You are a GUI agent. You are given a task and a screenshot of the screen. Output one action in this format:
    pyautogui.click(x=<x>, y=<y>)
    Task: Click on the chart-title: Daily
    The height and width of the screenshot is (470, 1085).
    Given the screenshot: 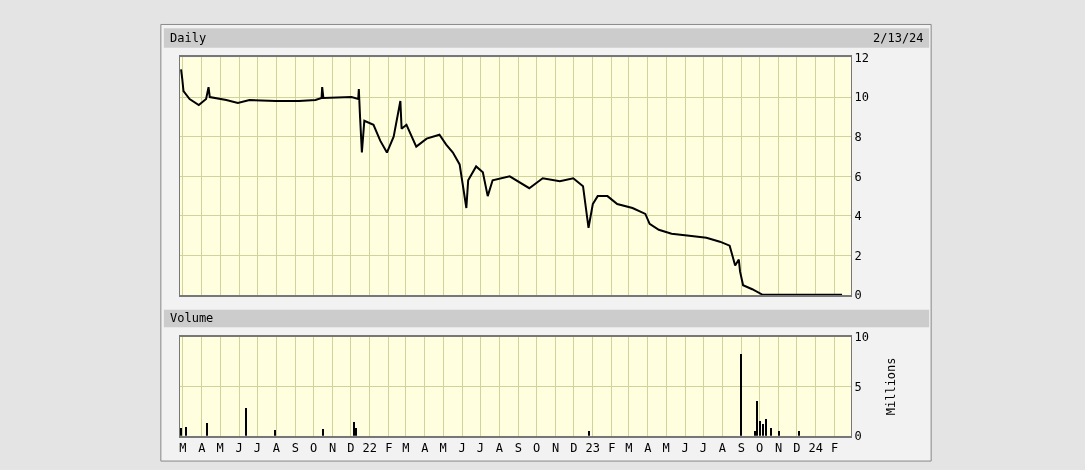 What is the action you would take?
    pyautogui.click(x=188, y=38)
    